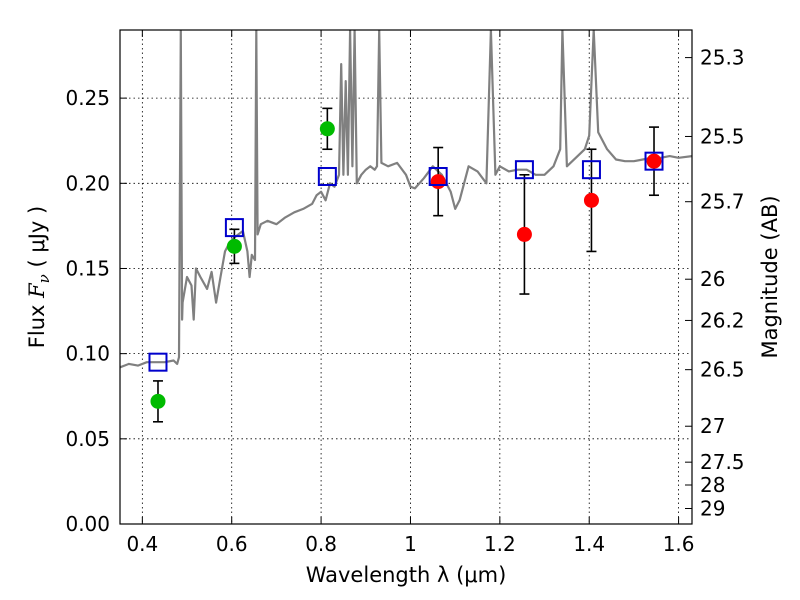 The width and height of the screenshot is (800, 600). Describe the element at coordinates (500, 544) in the screenshot. I see `x-tick-label: 1.2` at that location.